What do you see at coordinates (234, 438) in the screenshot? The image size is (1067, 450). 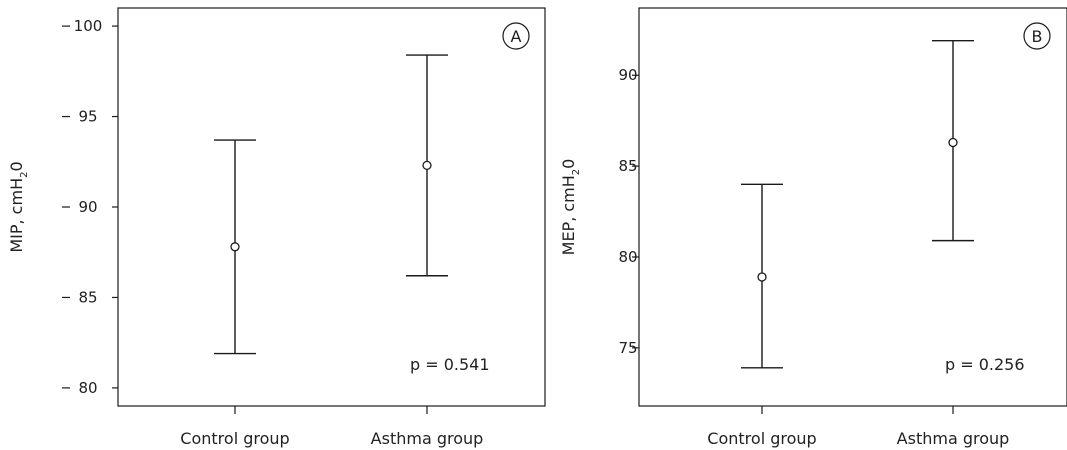 I see `panel-a-x-category-label: Control group` at bounding box center [234, 438].